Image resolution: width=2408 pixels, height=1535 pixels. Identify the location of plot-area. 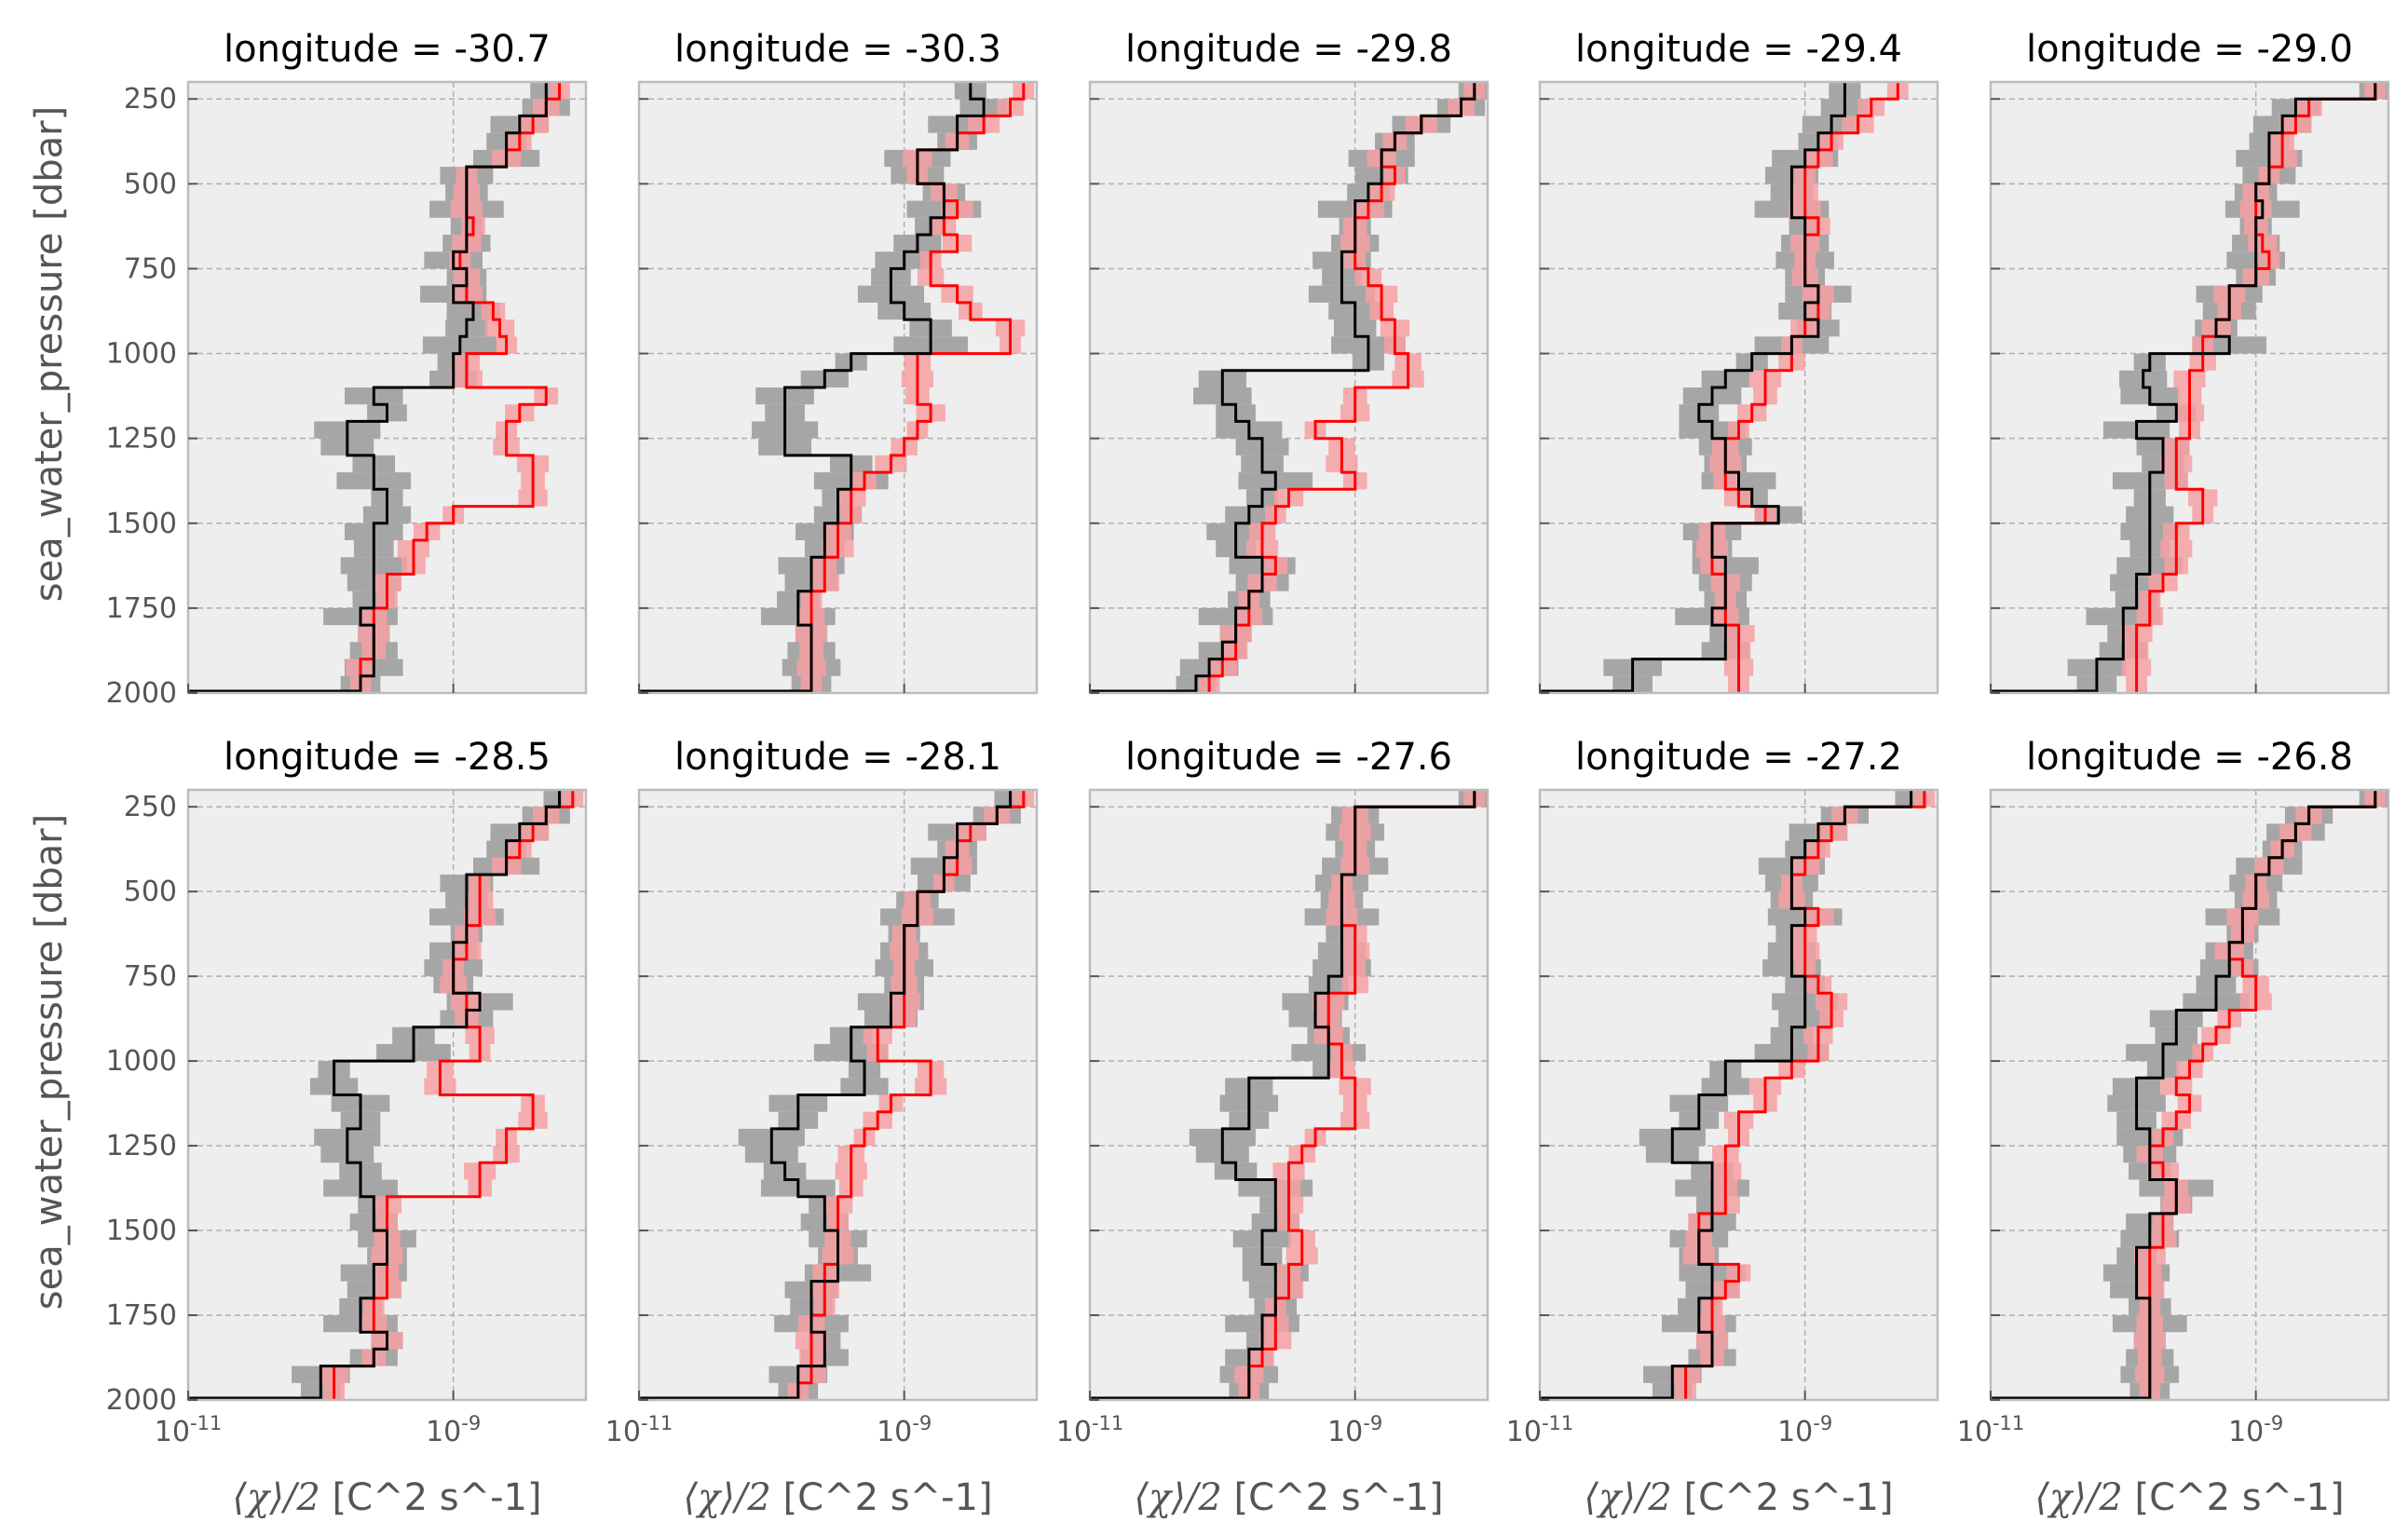
(1289, 387).